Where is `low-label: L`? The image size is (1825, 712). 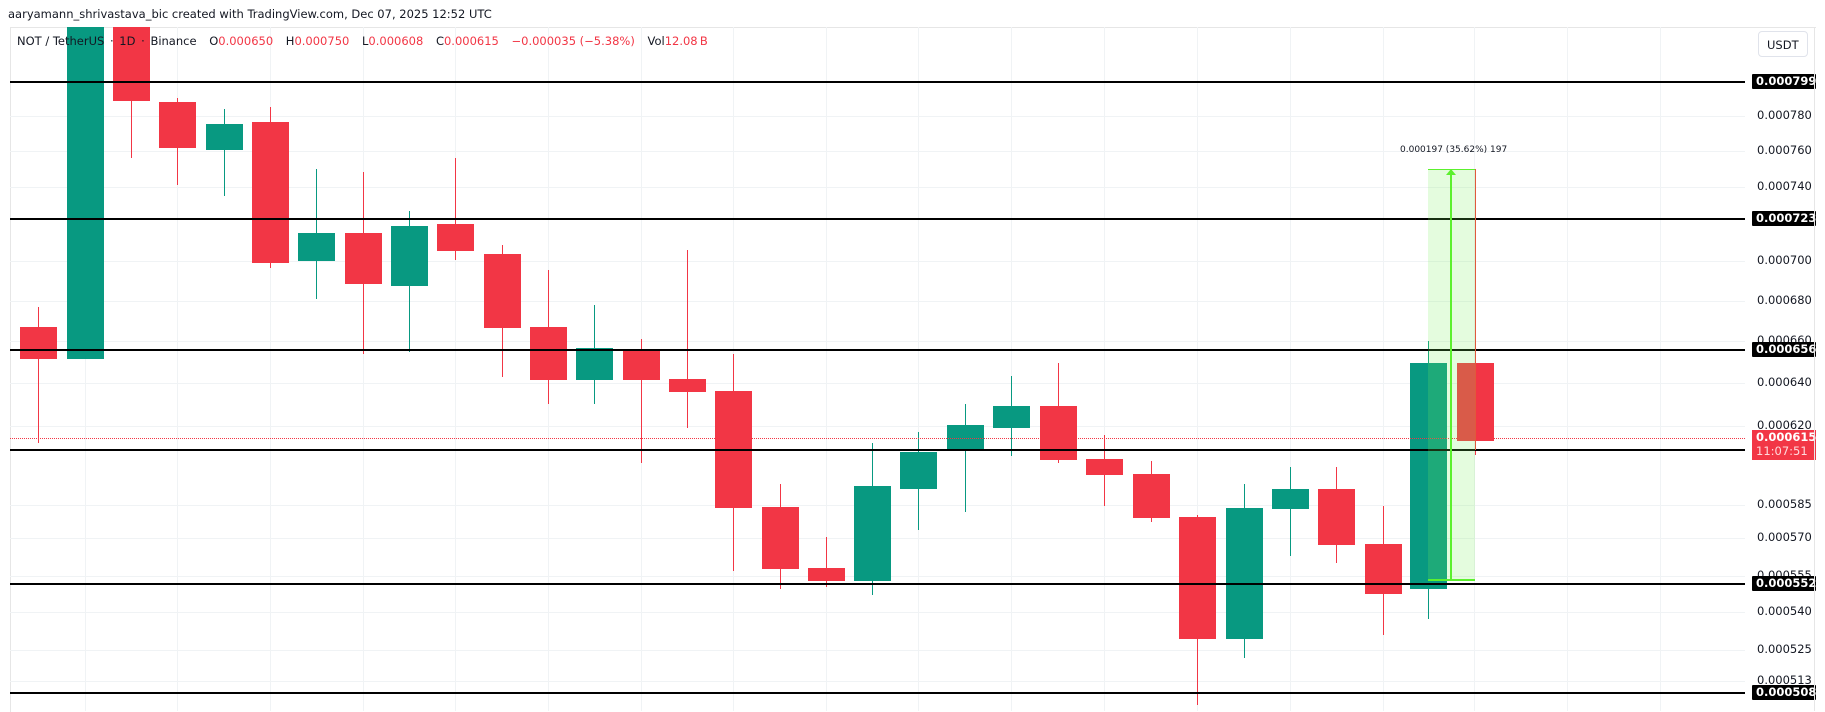
low-label: L is located at coordinates (365, 41).